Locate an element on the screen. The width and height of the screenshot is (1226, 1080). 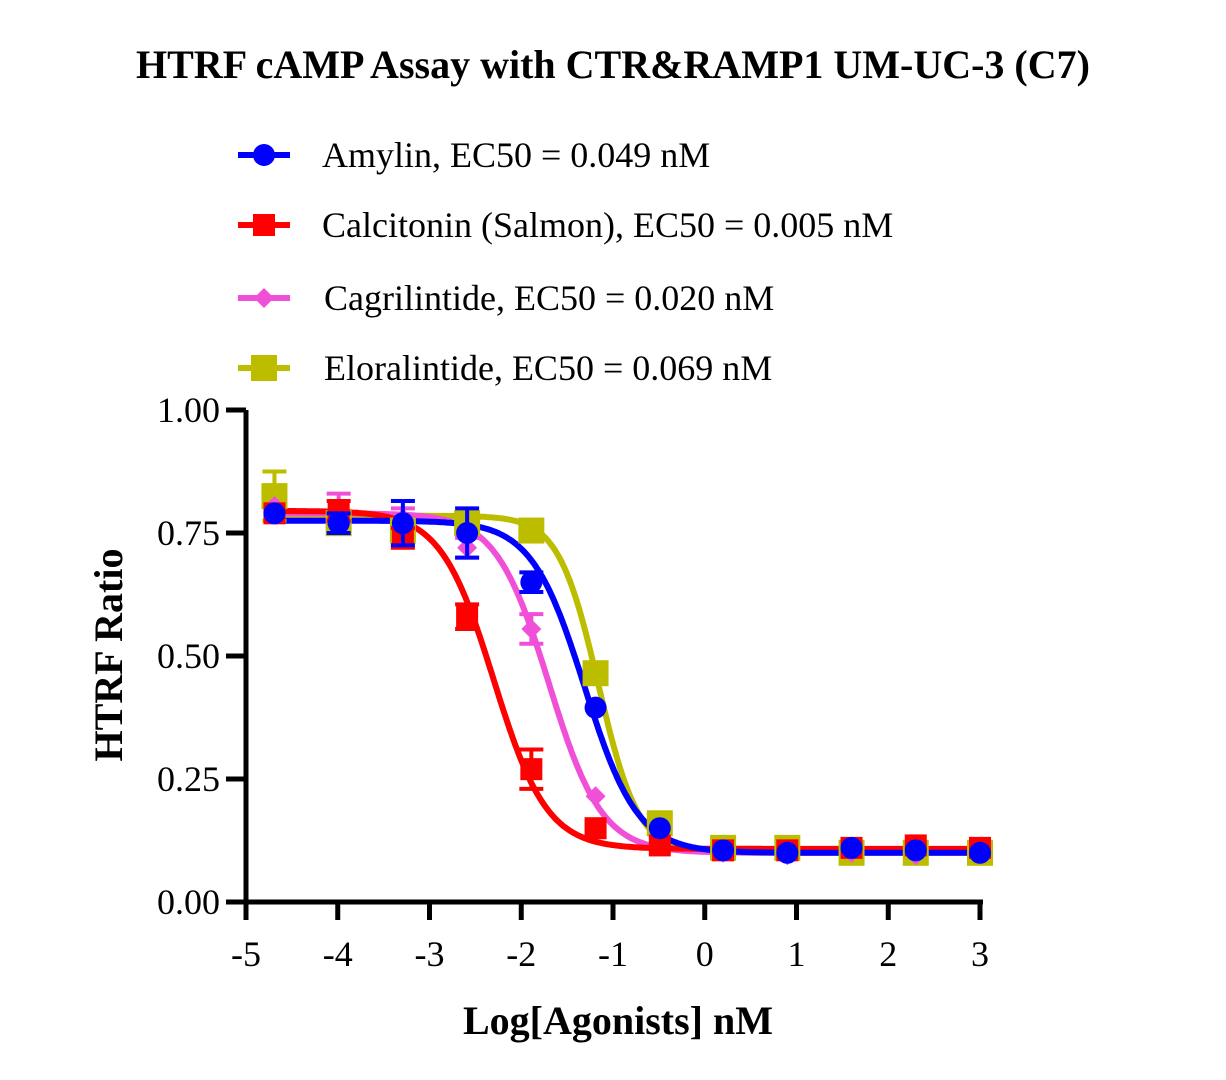
legend-label: Amylin, EC50 = 0.049 nM is located at coordinates (516, 155).